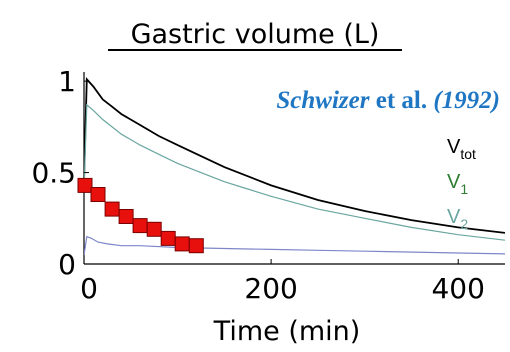  I want to click on legend-entry-sub: 2, so click(464, 224).